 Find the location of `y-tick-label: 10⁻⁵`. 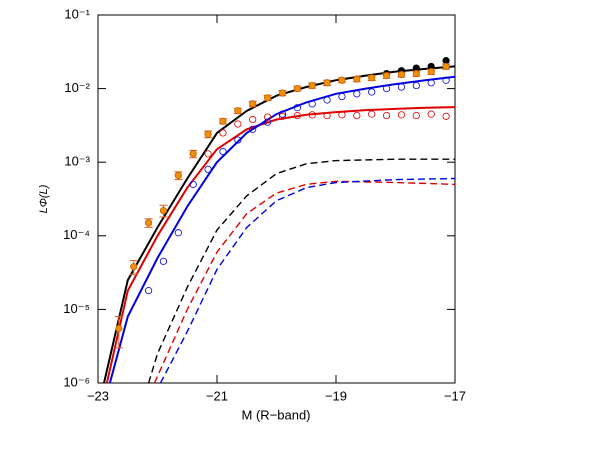

y-tick-label: 10⁻⁵ is located at coordinates (76, 308).